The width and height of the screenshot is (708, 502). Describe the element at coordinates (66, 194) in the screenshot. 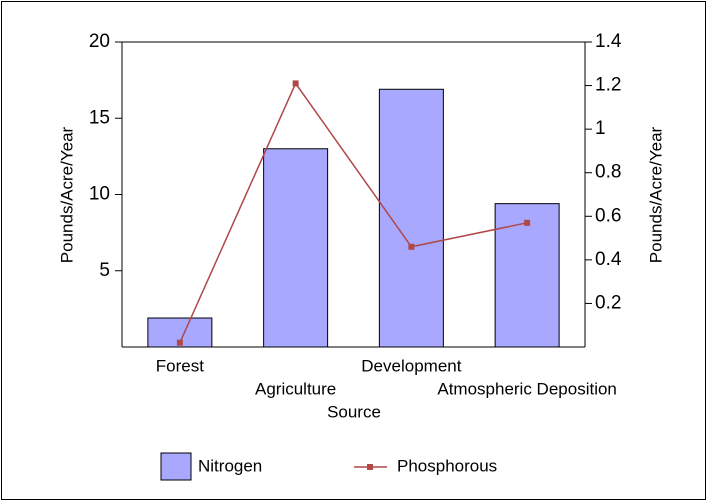

I see `y-axis-title: Pounds/Acre/Year` at that location.